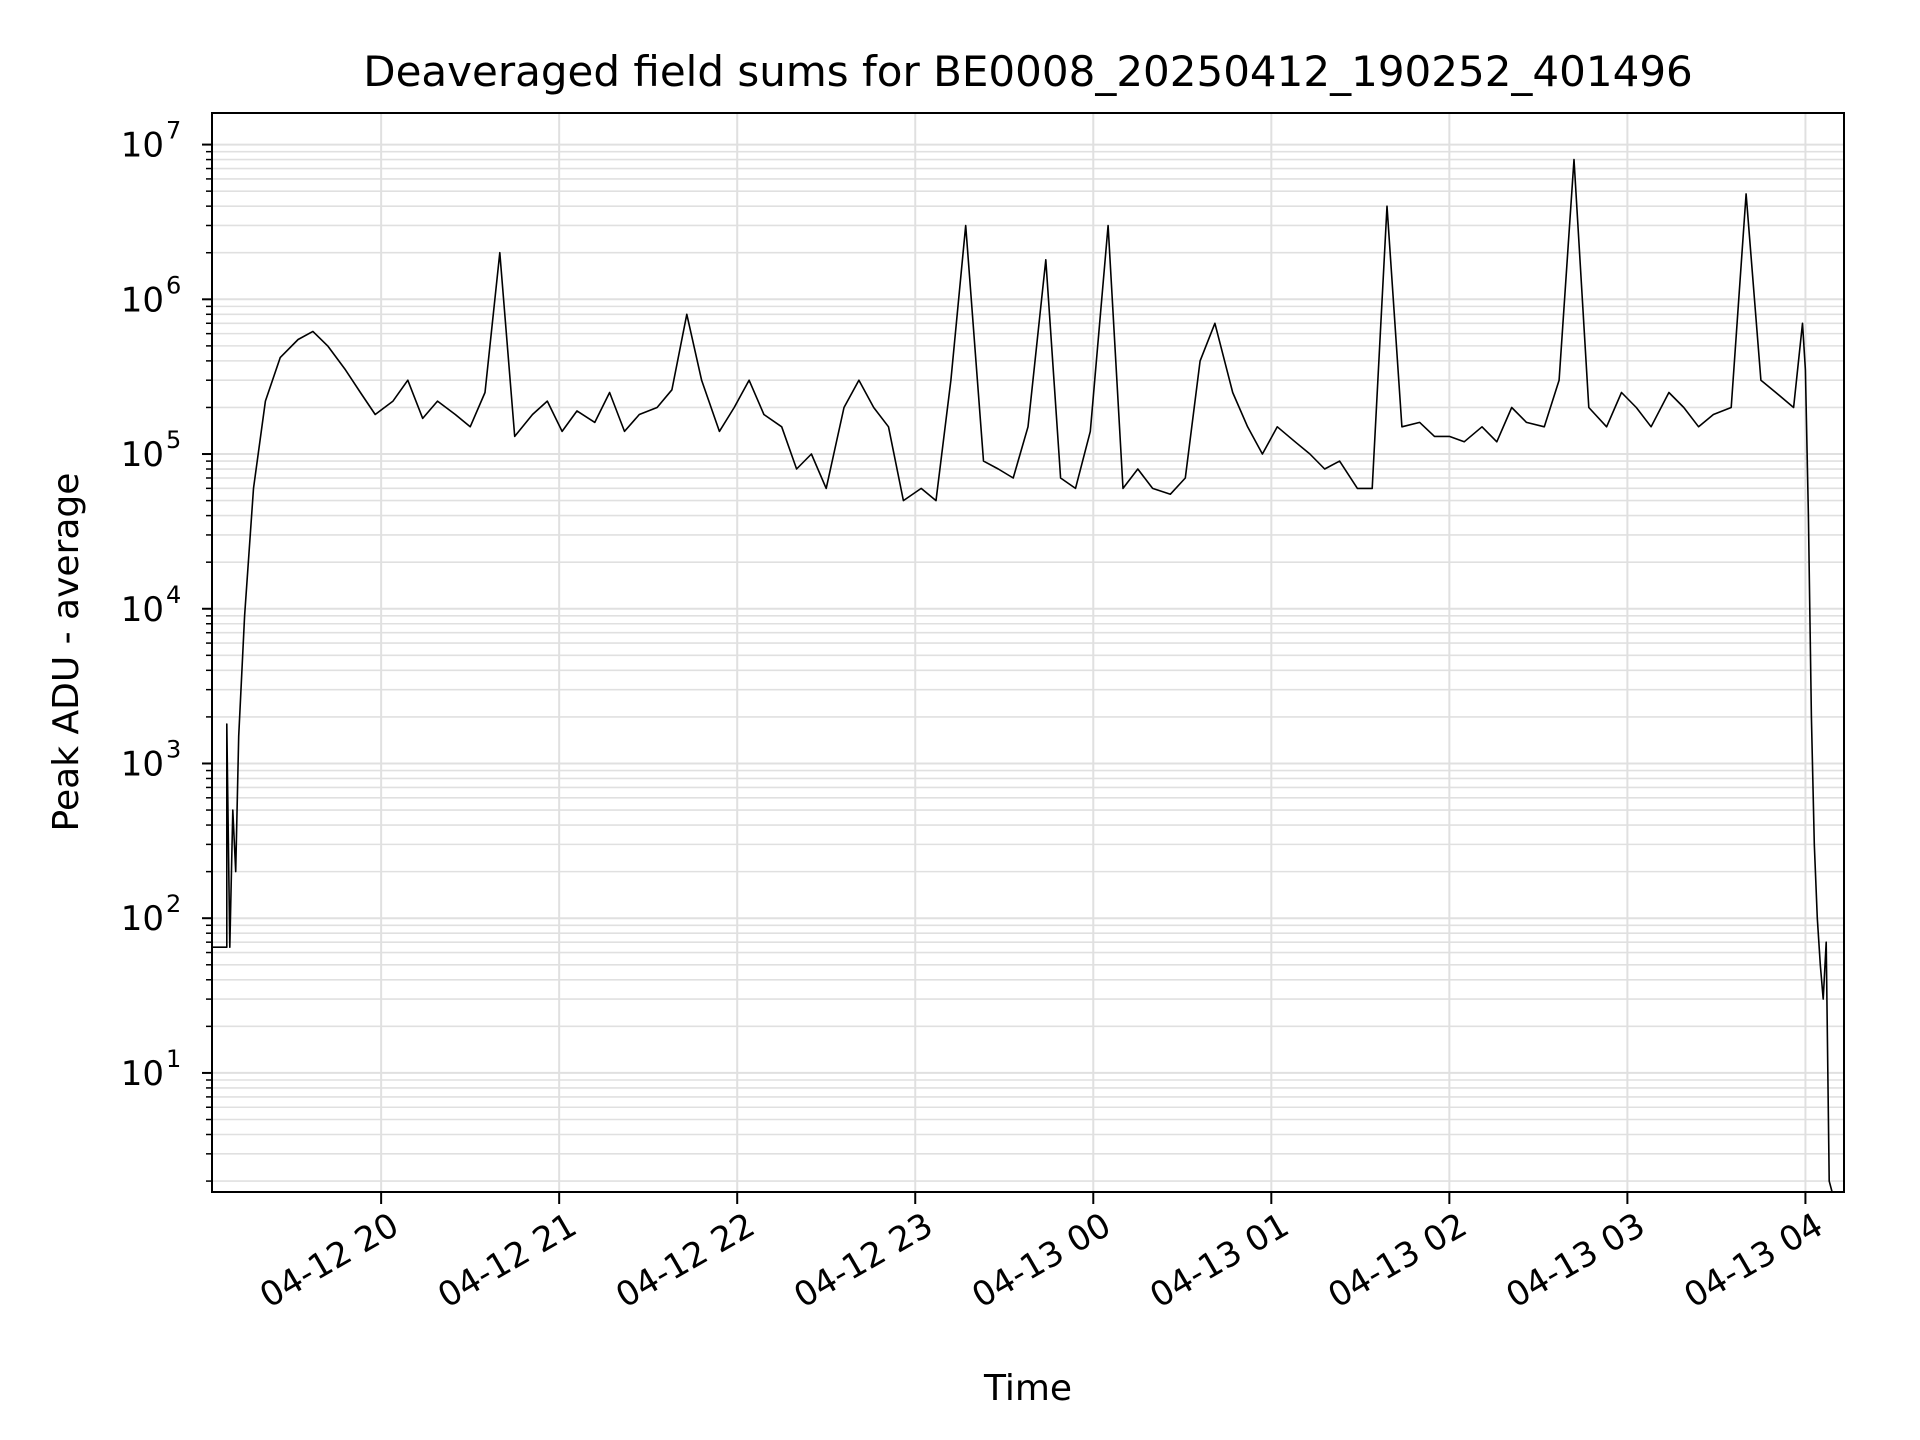 This screenshot has height=1440, width=1920. I want to click on y-axis-label: Peak ADU - average, so click(66, 652).